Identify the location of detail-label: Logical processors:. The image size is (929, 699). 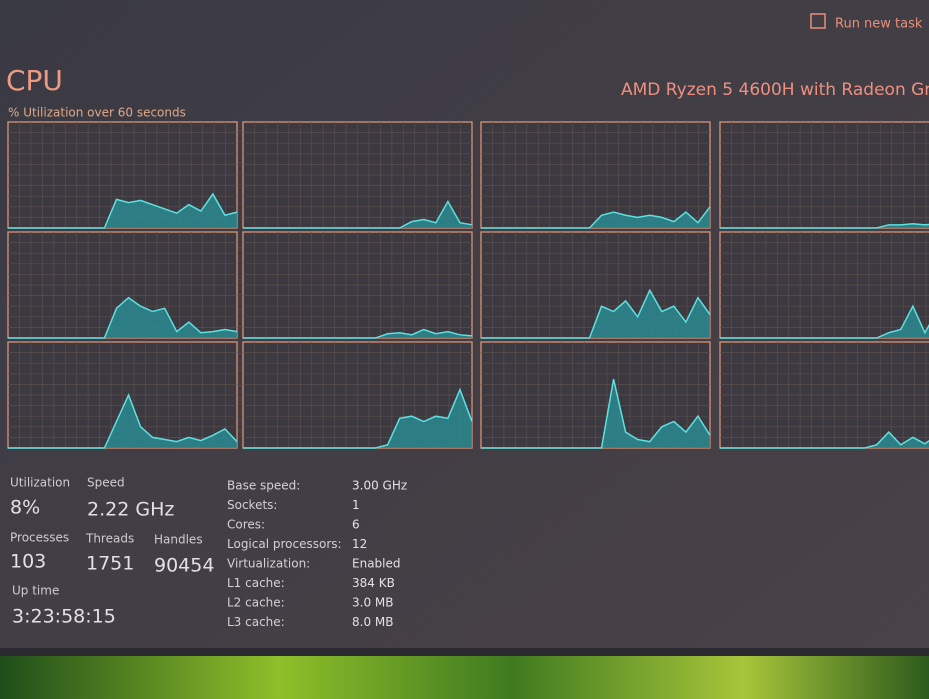
(284, 544).